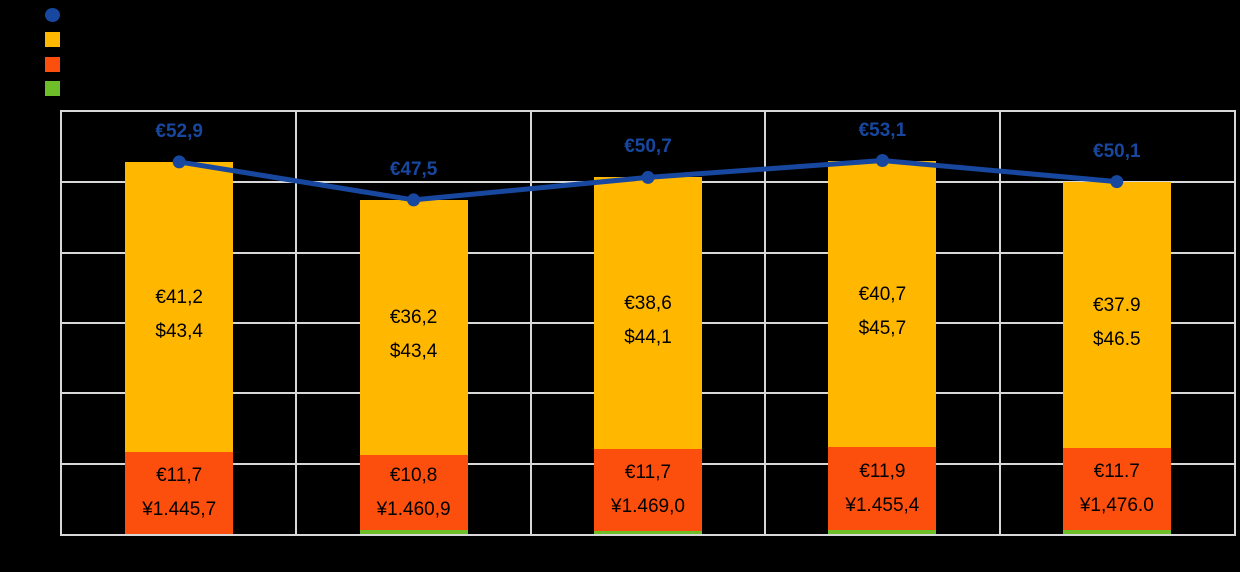 The image size is (1240, 572). I want to click on bar-label-red-segment-5: €11.7 ¥1,476.0, so click(1117, 489).